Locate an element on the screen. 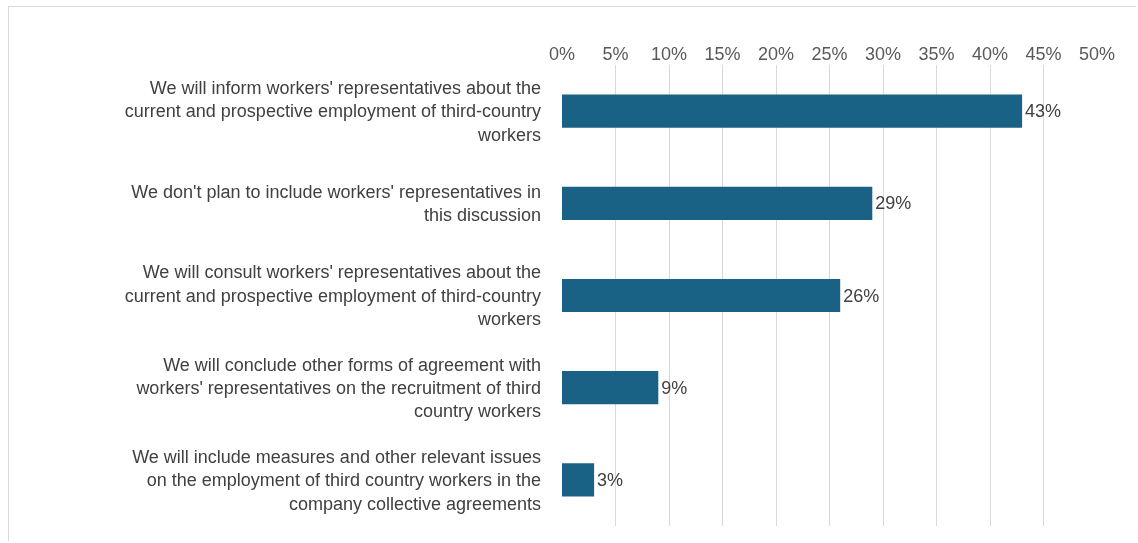 The height and width of the screenshot is (543, 1138). x-tick-label: 0% is located at coordinates (562, 54).